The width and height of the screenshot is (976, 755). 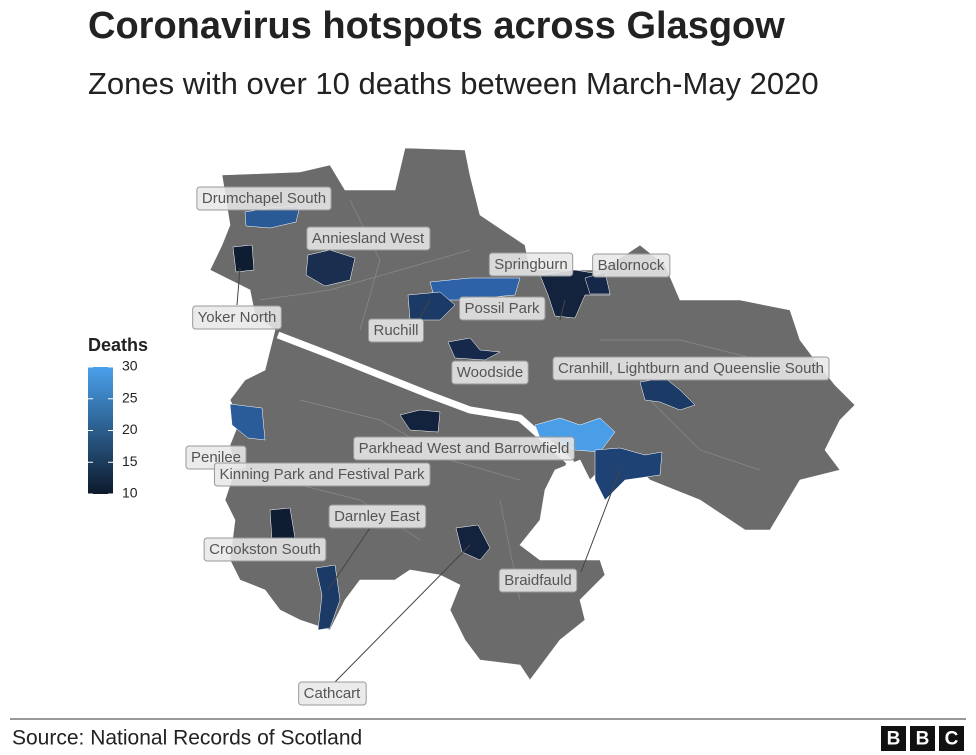 I want to click on zone-label: Kinning Park and Festival Park, so click(x=322, y=474).